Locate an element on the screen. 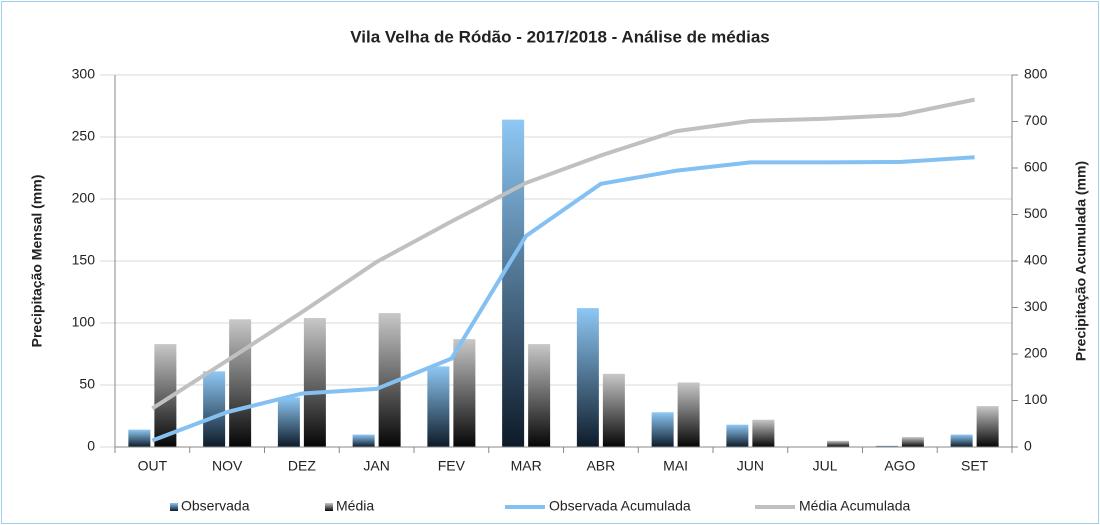  legend-label: Observada Acumulada is located at coordinates (620, 506).